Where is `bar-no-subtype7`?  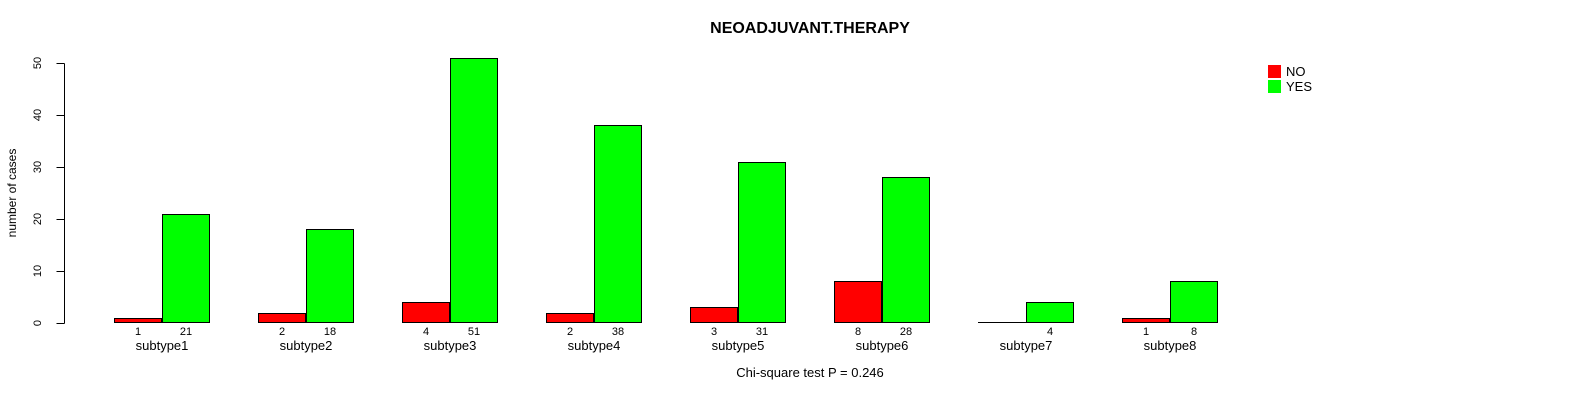 bar-no-subtype7 is located at coordinates (1002, 322).